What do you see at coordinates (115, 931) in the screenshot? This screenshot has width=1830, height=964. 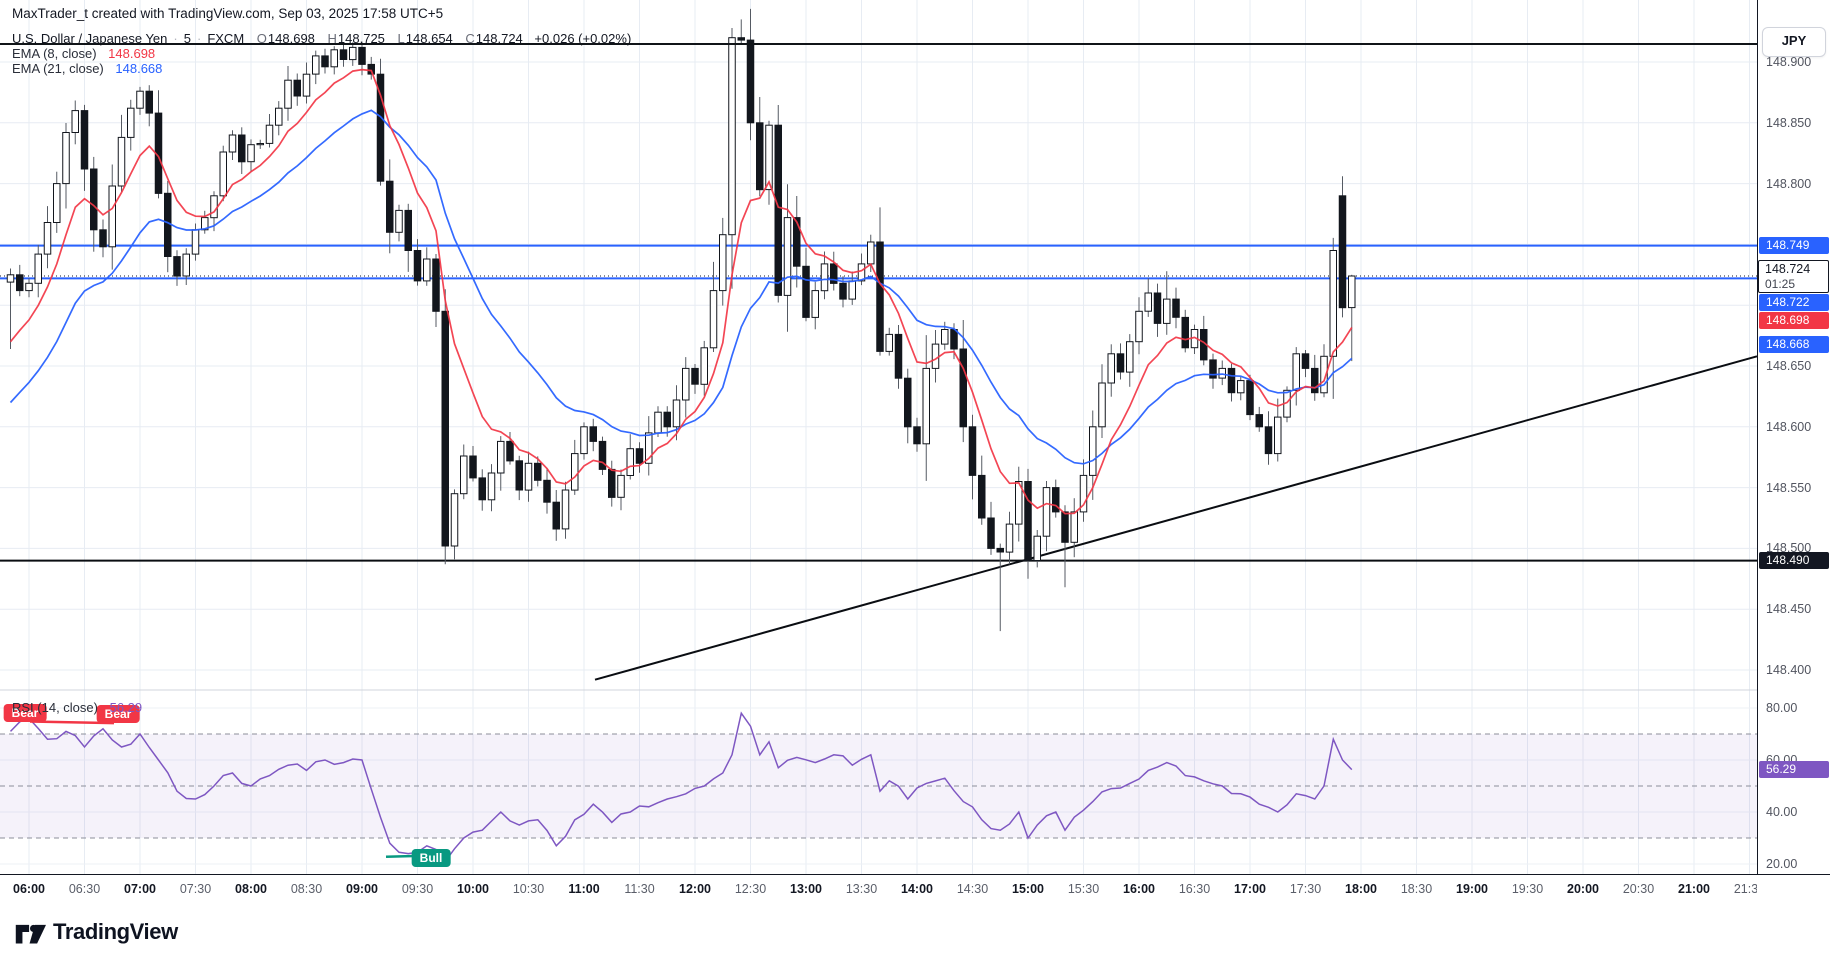 I see `tradingview-logo-text: TradingView` at bounding box center [115, 931].